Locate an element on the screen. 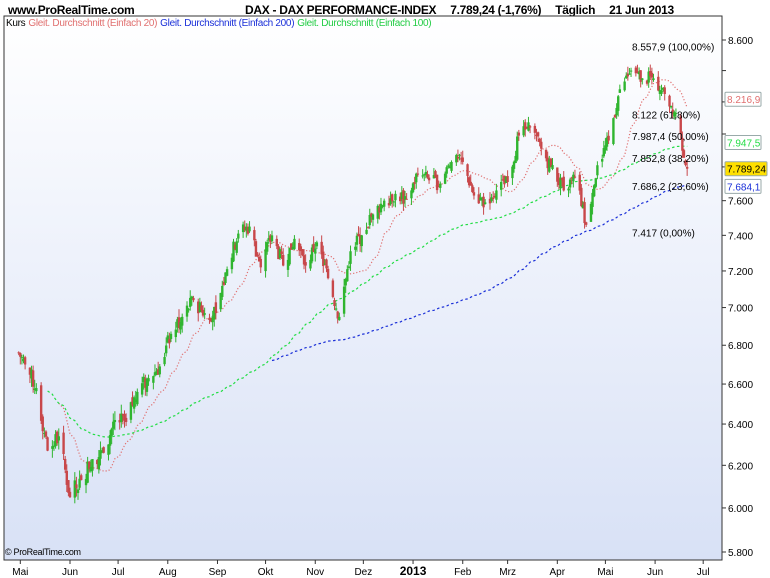  value-box-label: 7.789,24 is located at coordinates (746, 170).